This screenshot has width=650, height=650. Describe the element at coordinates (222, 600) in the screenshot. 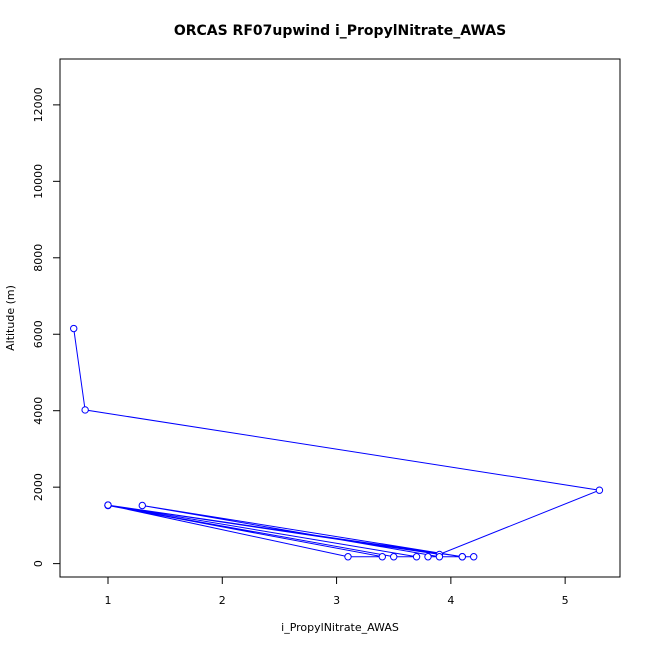

I see `x-tick-label: 2` at that location.